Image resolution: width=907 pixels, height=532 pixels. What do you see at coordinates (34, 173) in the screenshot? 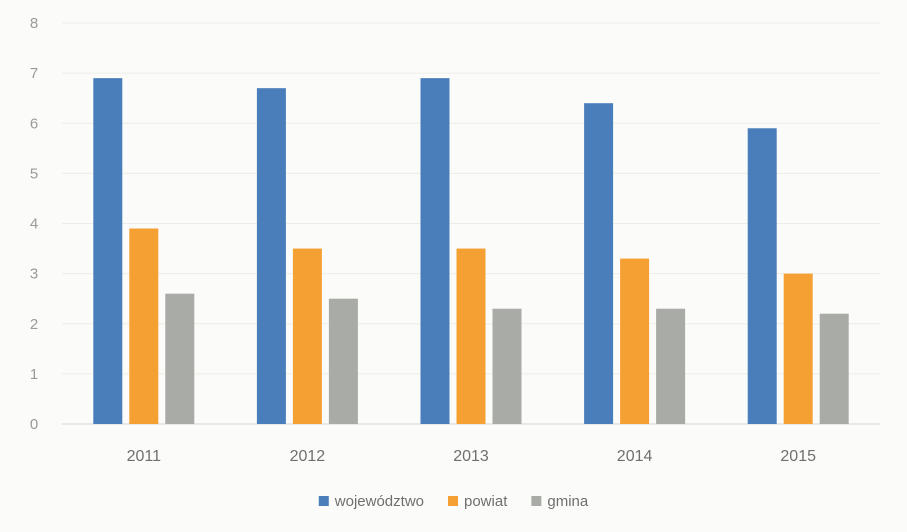
I see `y-tick-label: 5` at bounding box center [34, 173].